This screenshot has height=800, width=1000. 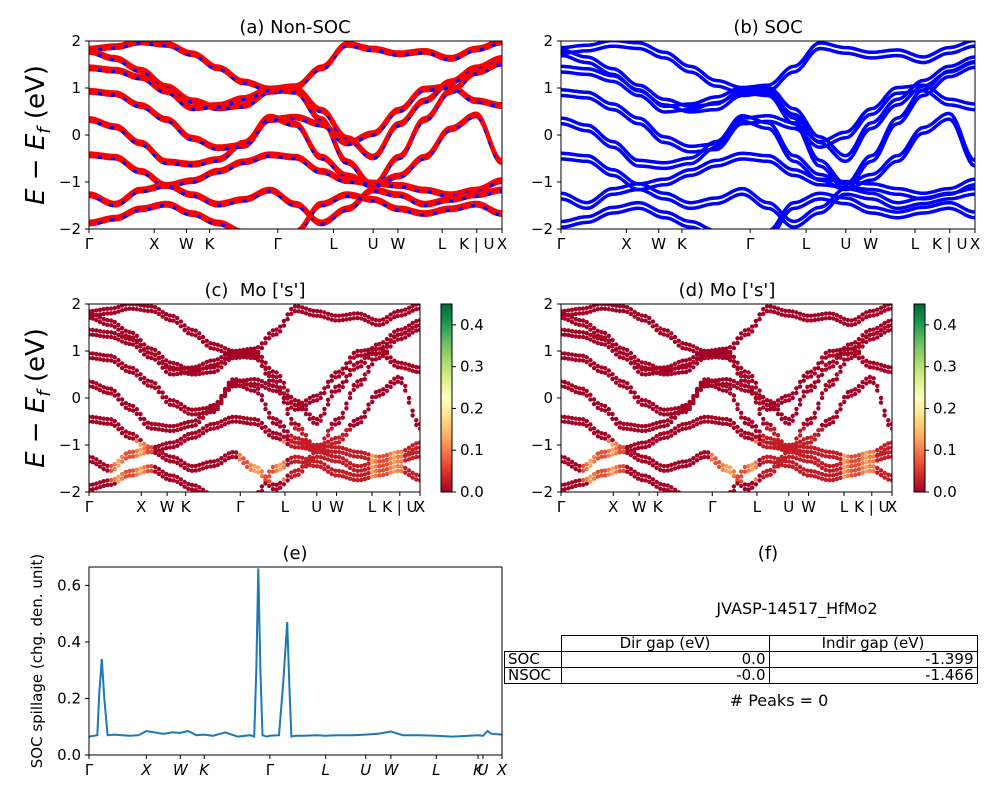 What do you see at coordinates (845, 244) in the screenshot?
I see `xtick-label: U` at bounding box center [845, 244].